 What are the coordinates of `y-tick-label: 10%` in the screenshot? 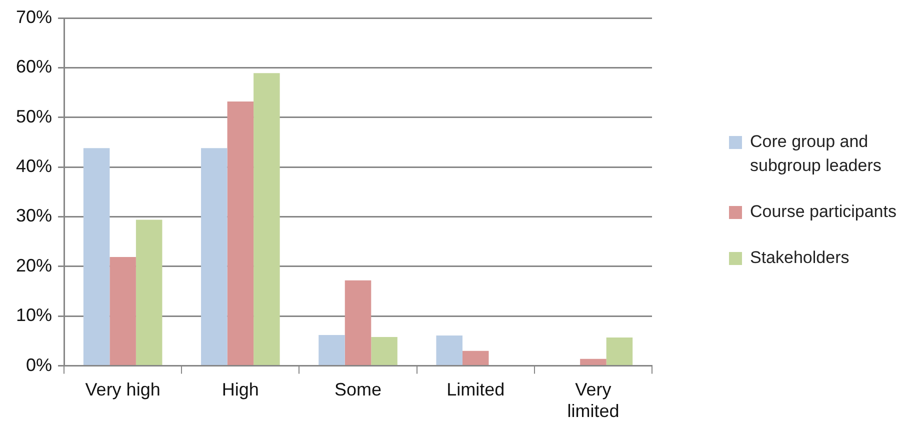 It's located at (34, 315).